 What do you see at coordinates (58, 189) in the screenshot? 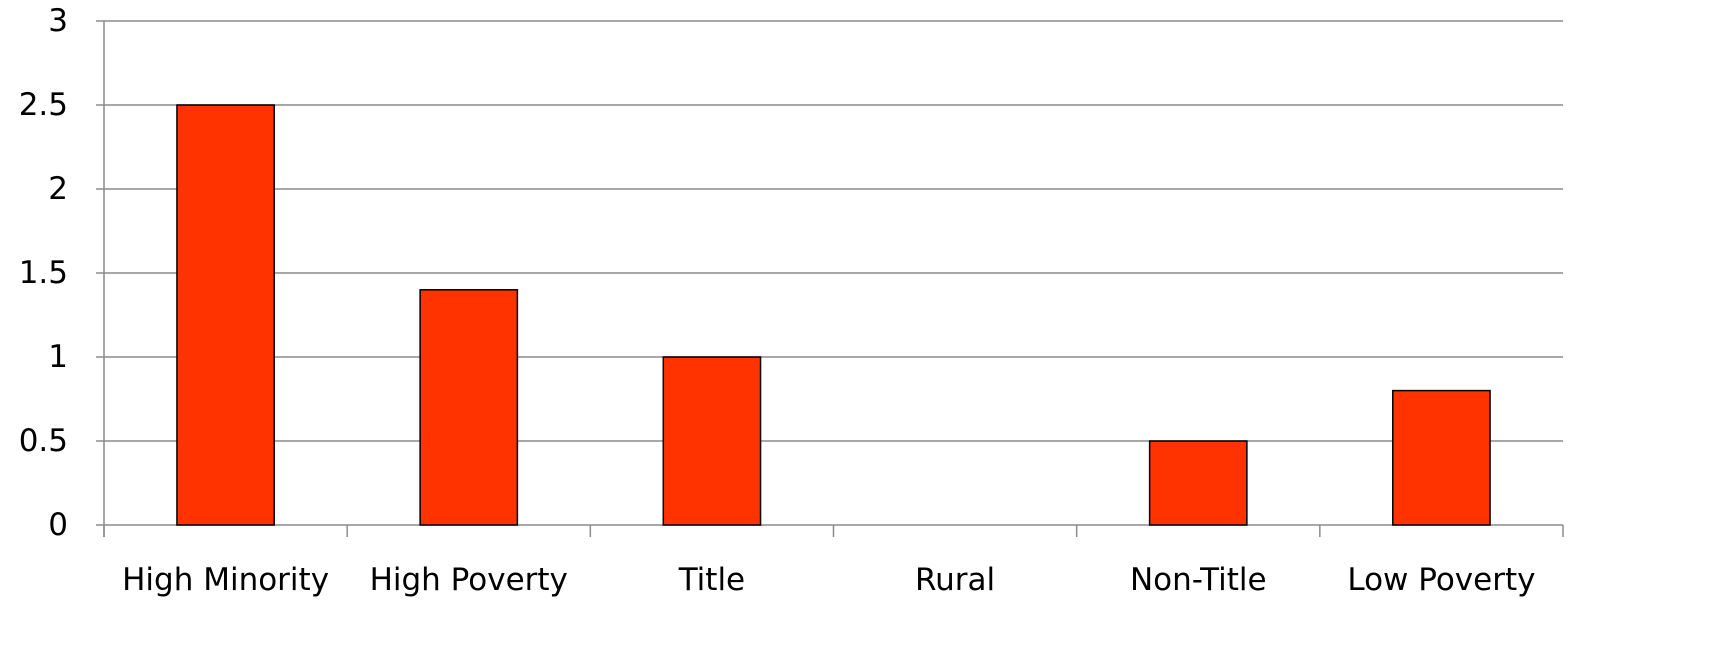
I see `y-tick-label: 2` at bounding box center [58, 189].